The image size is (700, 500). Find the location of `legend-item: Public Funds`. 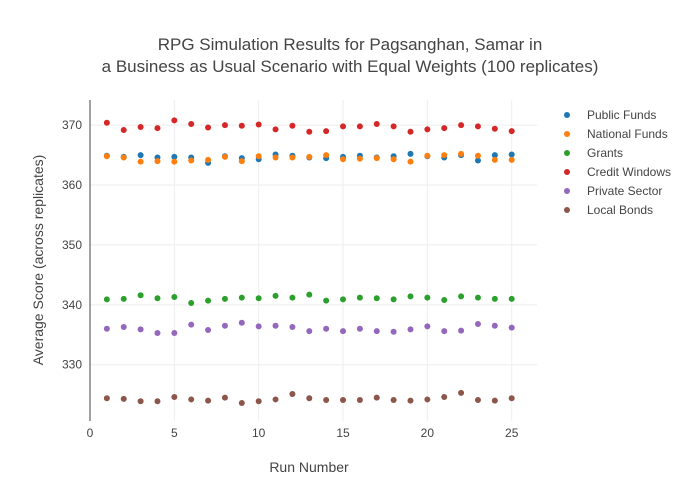

legend-item: Public Funds is located at coordinates (610, 115).